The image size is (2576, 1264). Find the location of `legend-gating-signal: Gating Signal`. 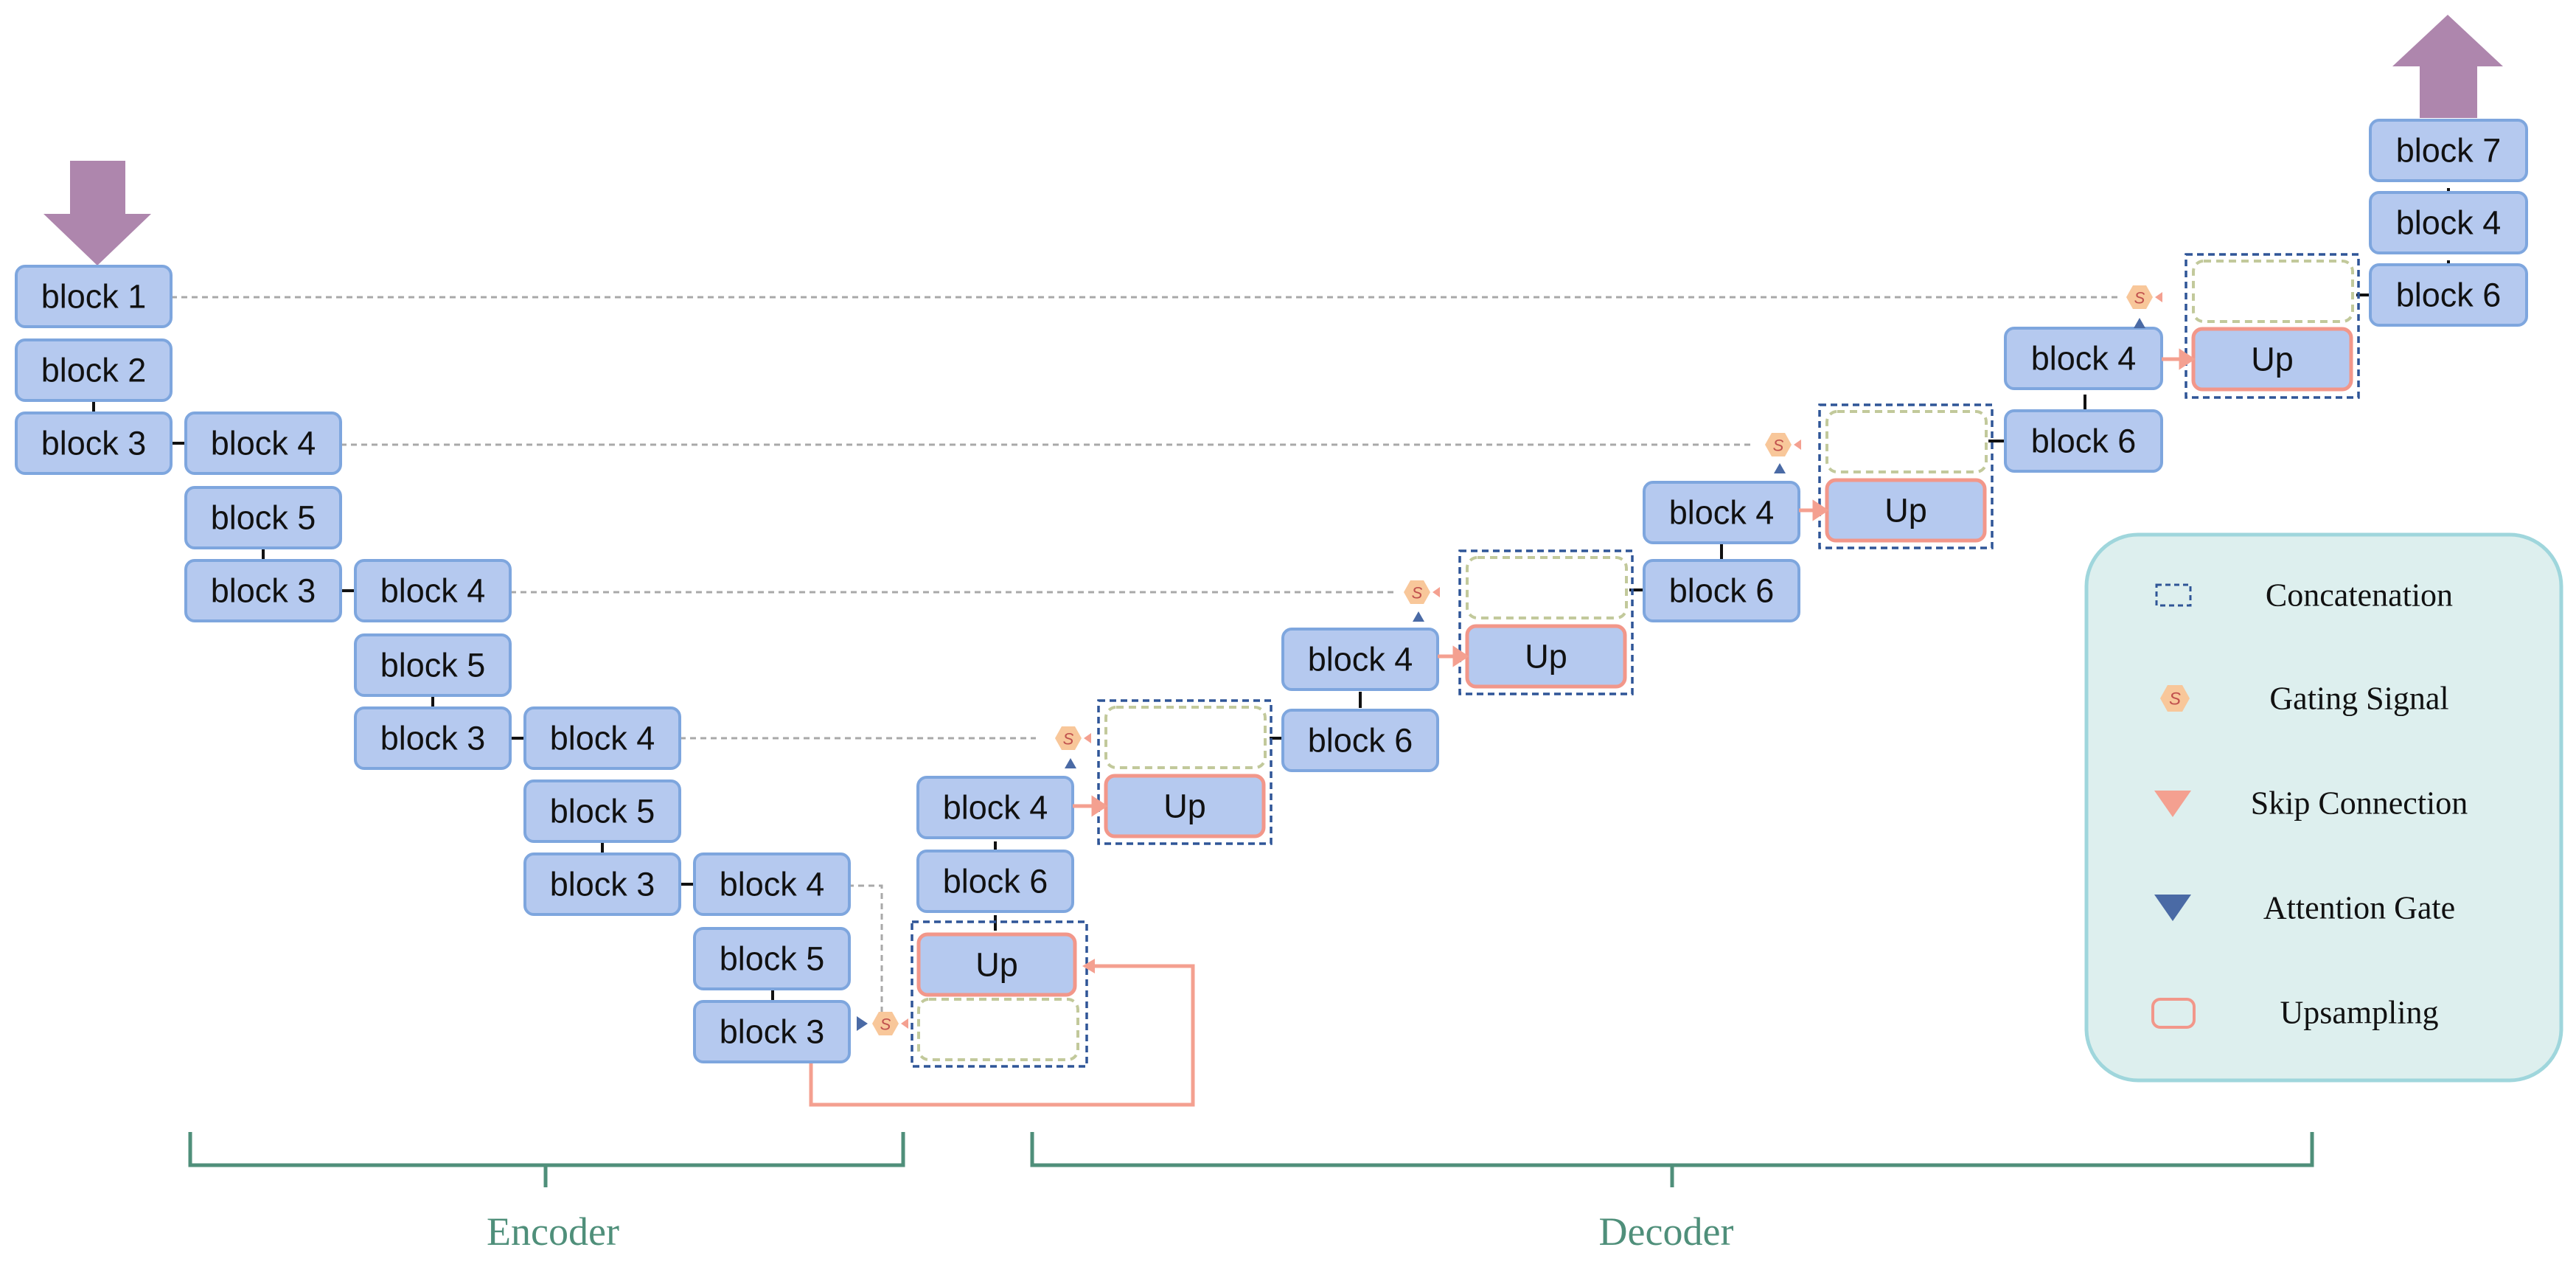

legend-gating-signal: Gating Signal is located at coordinates (2359, 699).